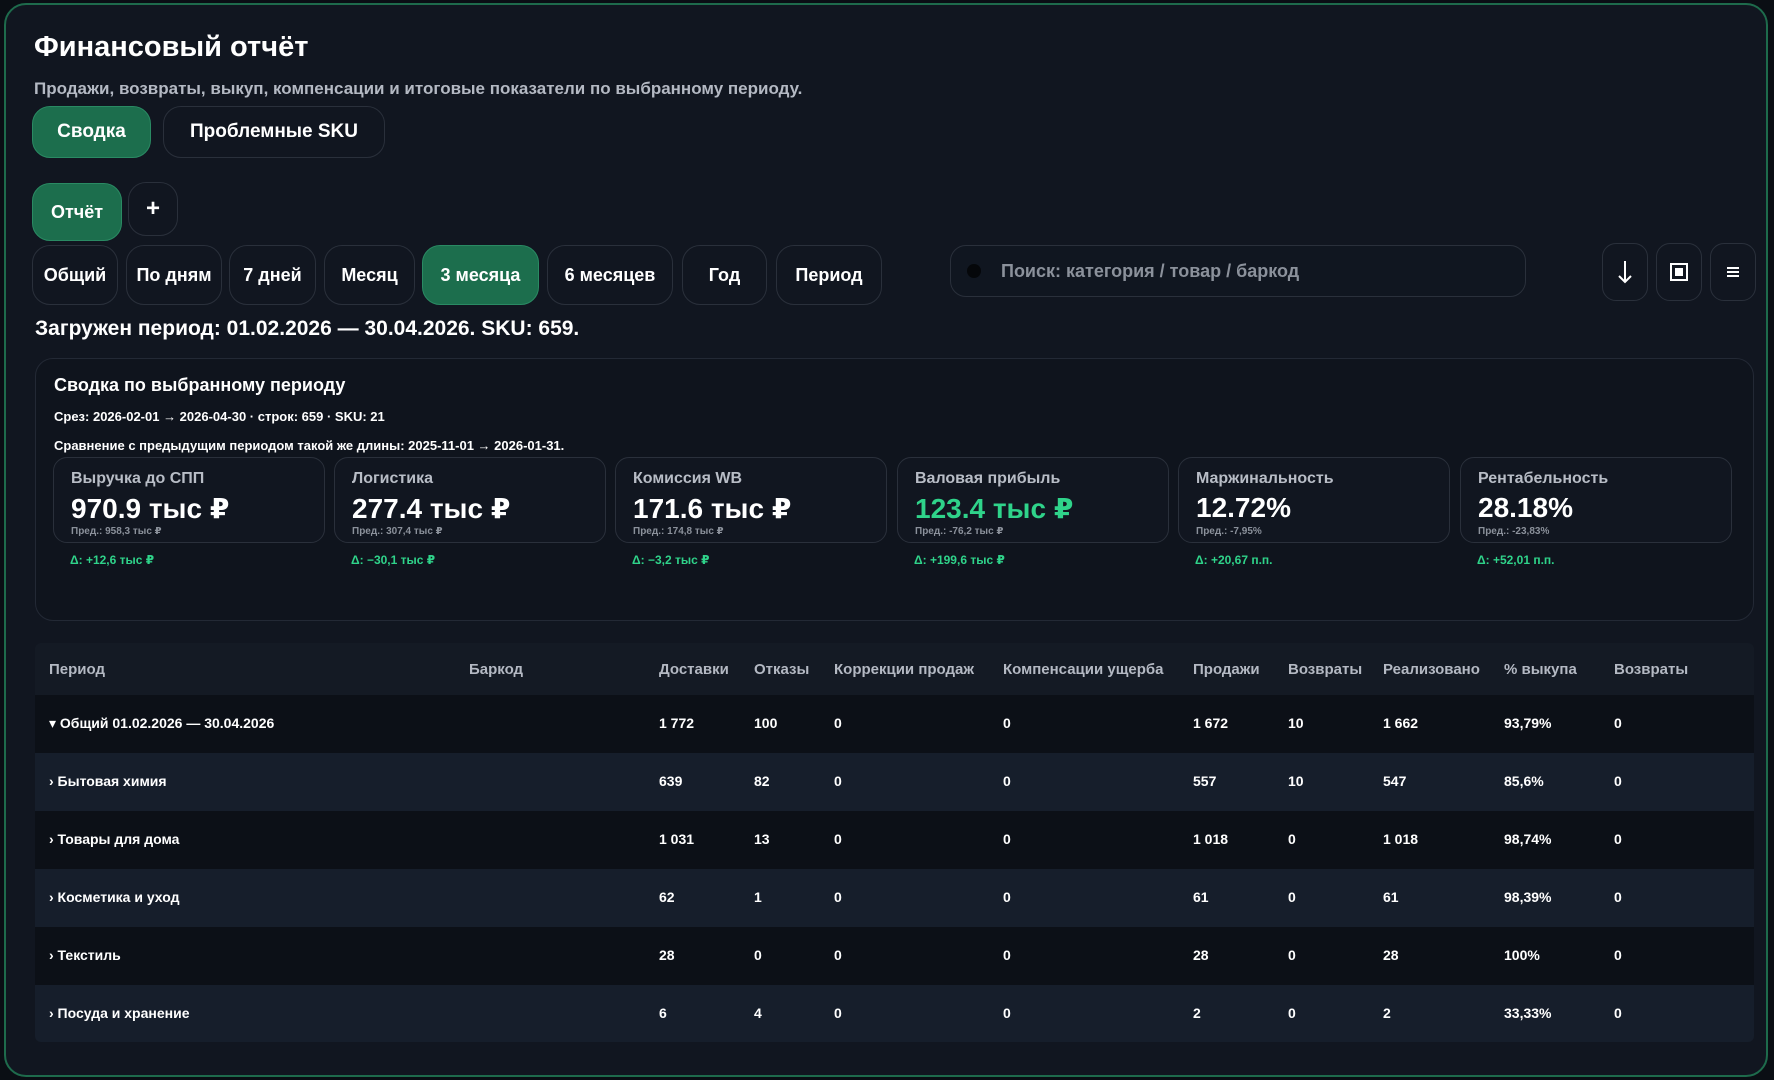 The width and height of the screenshot is (1774, 1080). I want to click on tab-summary: Сводка, so click(91, 132).